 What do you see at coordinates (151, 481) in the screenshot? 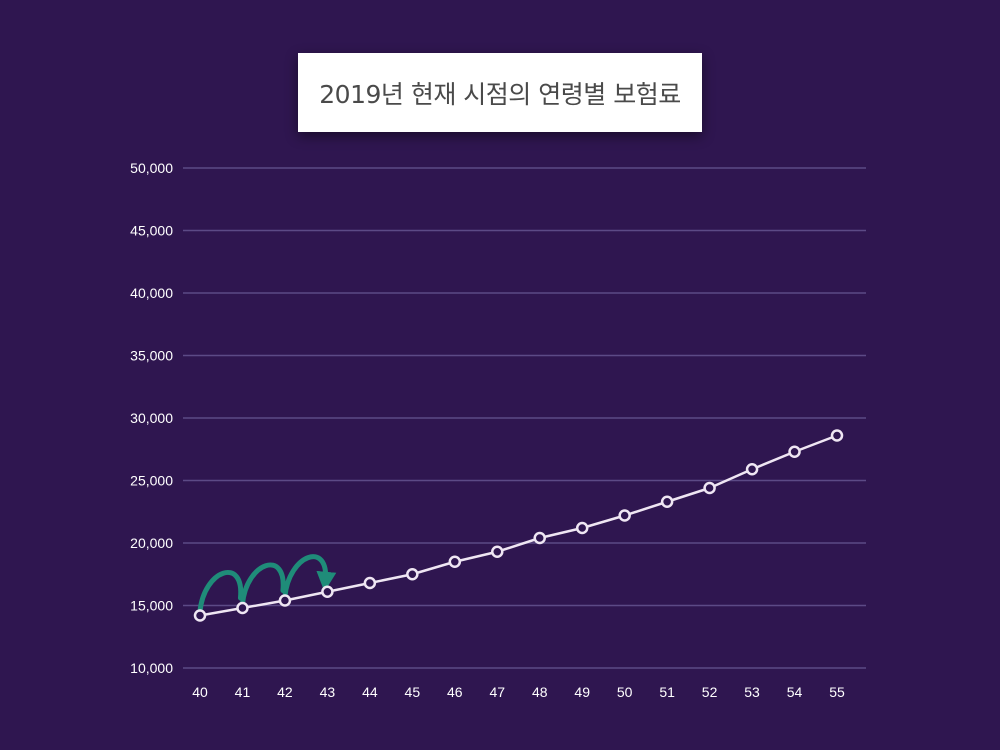
I see `y-tick-label: 25,000` at bounding box center [151, 481].